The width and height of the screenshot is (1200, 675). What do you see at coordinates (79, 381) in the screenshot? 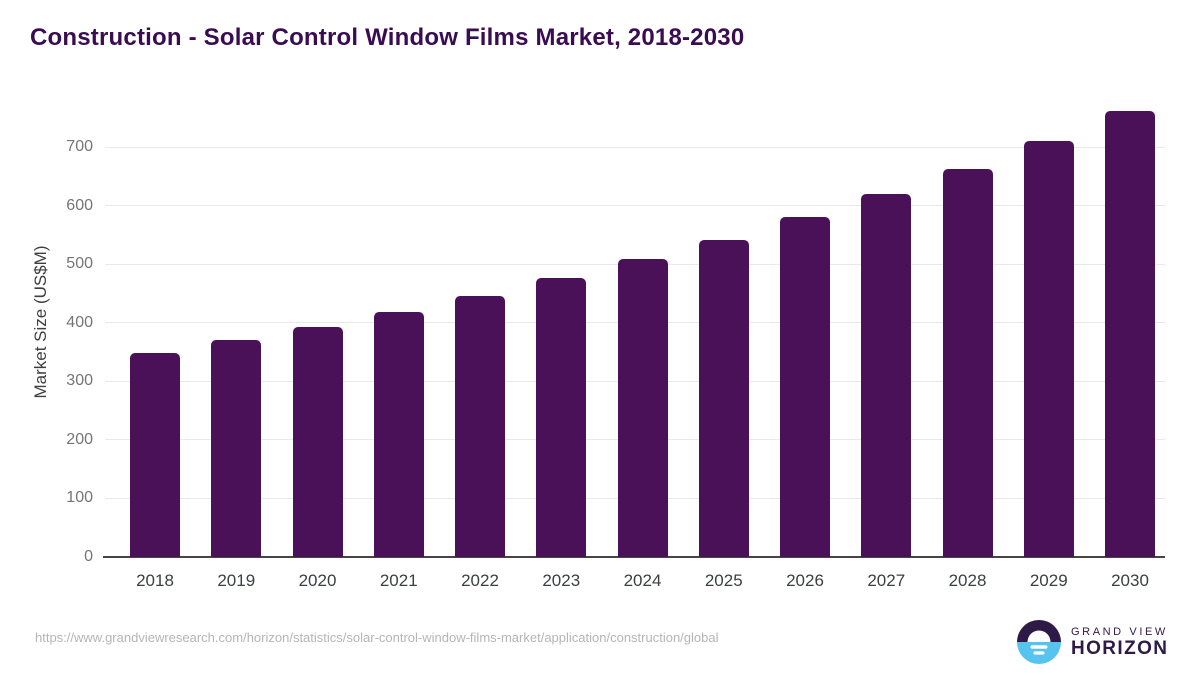
I see `y-tick-label: 300` at bounding box center [79, 381].